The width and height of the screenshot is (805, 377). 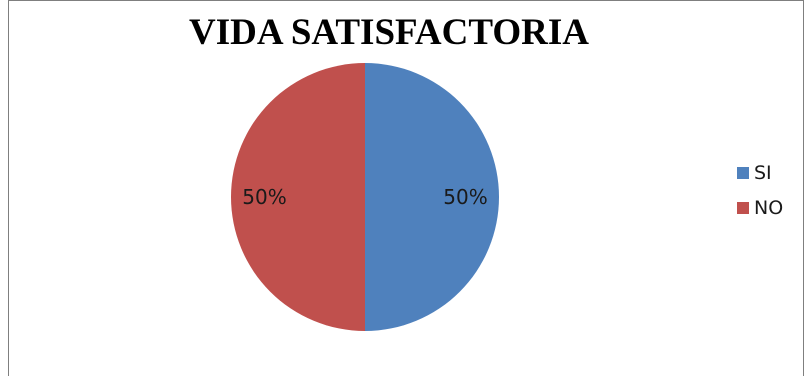 What do you see at coordinates (432, 197) in the screenshot?
I see `pie-slice-si` at bounding box center [432, 197].